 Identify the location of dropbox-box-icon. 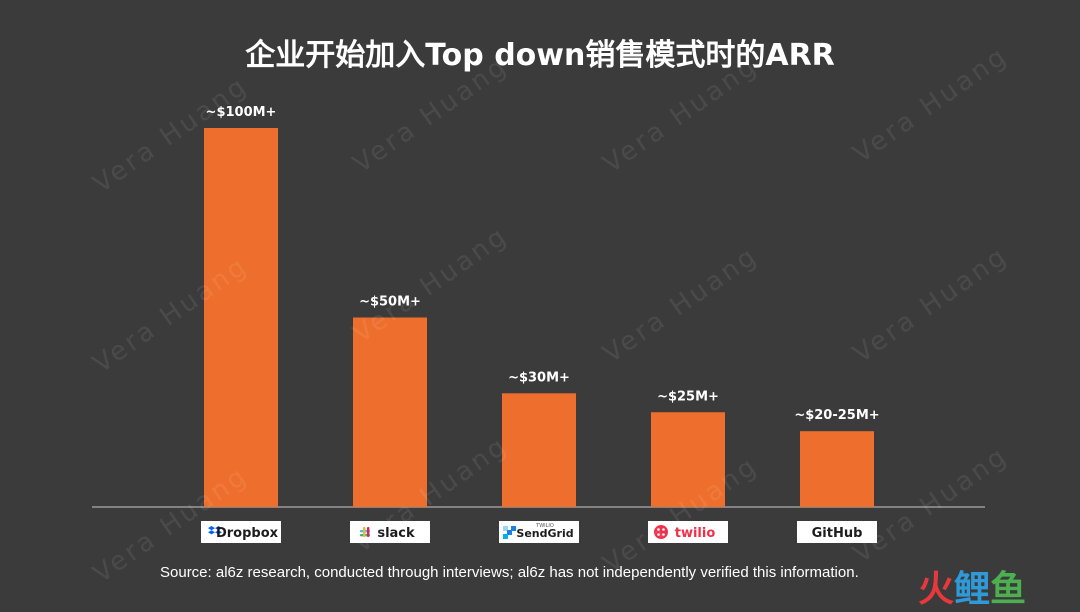
(215, 530).